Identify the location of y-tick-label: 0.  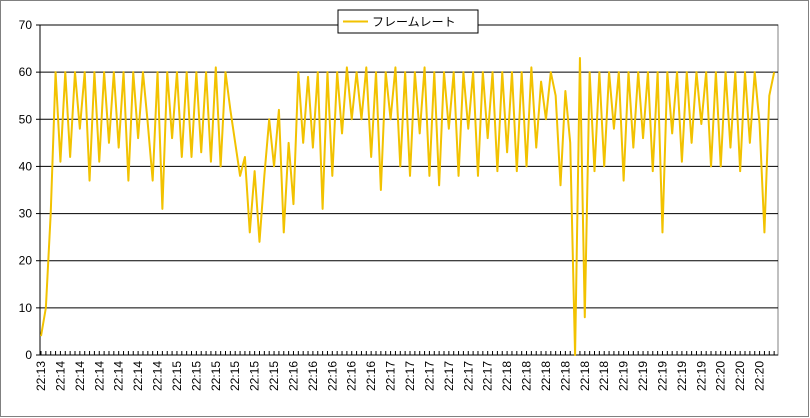
(28, 355).